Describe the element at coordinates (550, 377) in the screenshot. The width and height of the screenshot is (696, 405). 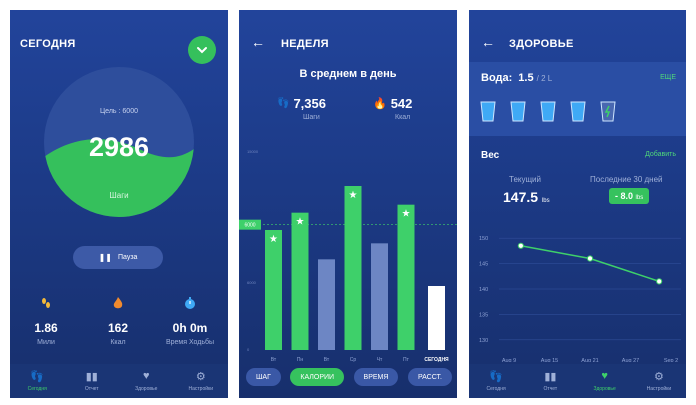
I see `bar-chart-icon: ▮▮` at that location.